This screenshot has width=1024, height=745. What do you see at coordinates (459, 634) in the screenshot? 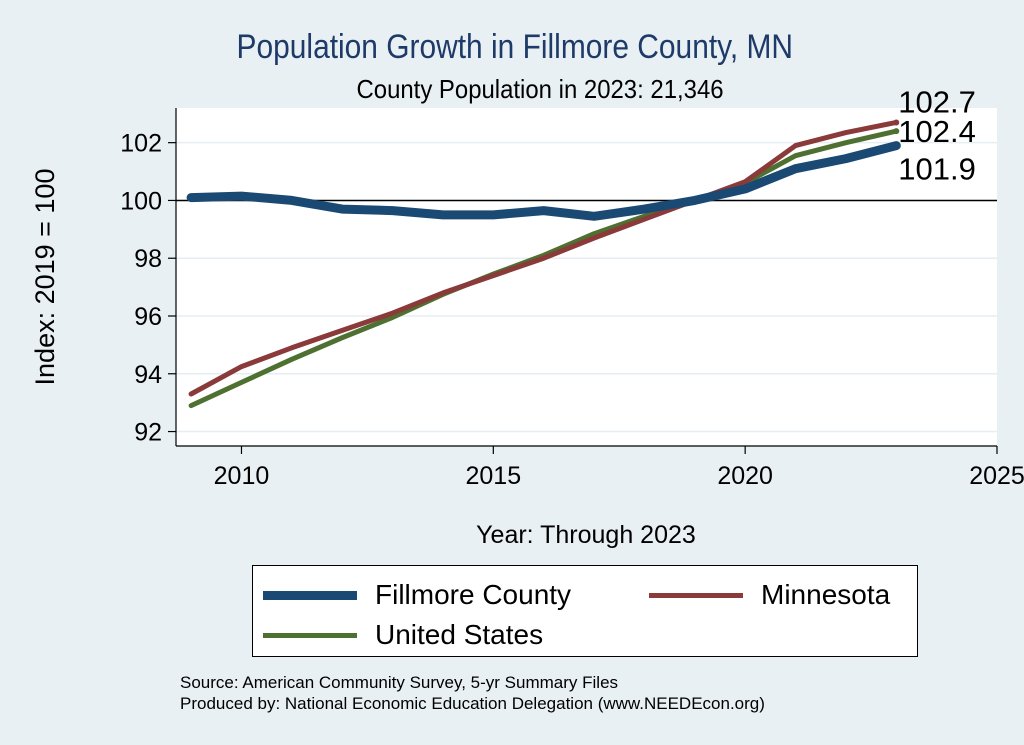
I see `legend-label-us: United States` at bounding box center [459, 634].